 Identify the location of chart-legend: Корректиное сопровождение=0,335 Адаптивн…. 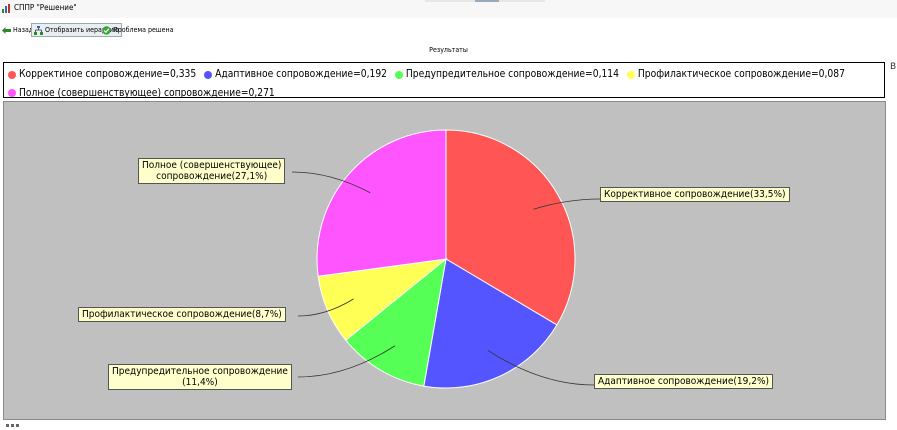
(444, 80).